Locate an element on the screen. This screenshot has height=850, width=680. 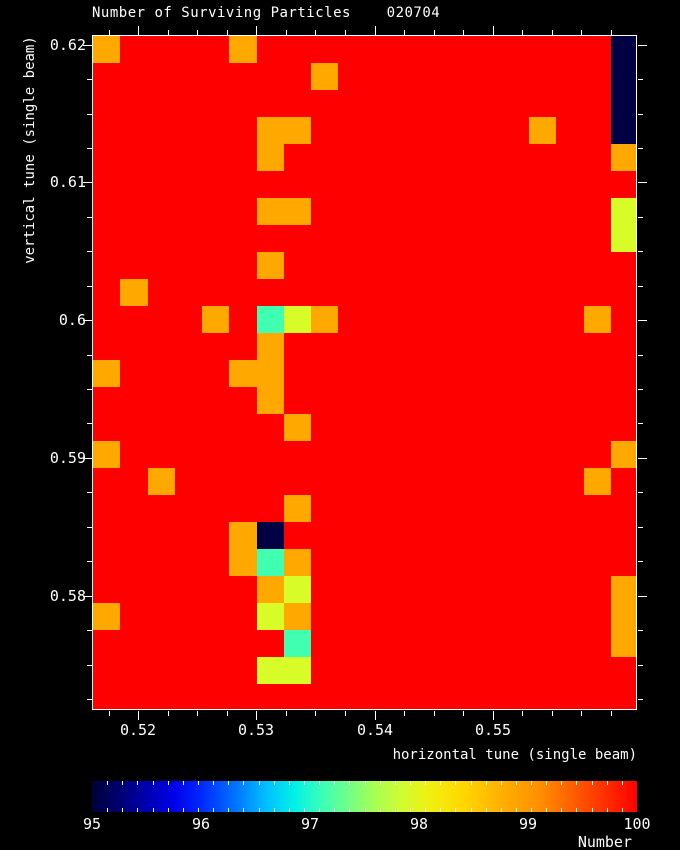
colorbar-tick-label: 96 is located at coordinates (201, 824).